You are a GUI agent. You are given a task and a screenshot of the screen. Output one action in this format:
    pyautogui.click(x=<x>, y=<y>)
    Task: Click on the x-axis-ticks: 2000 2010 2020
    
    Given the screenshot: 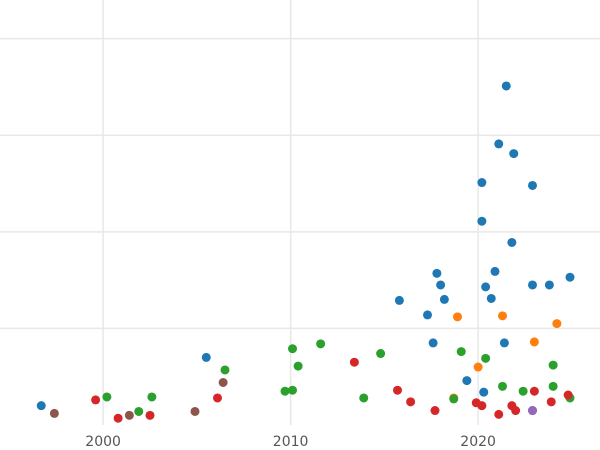 What is the action you would take?
    pyautogui.click(x=290, y=442)
    